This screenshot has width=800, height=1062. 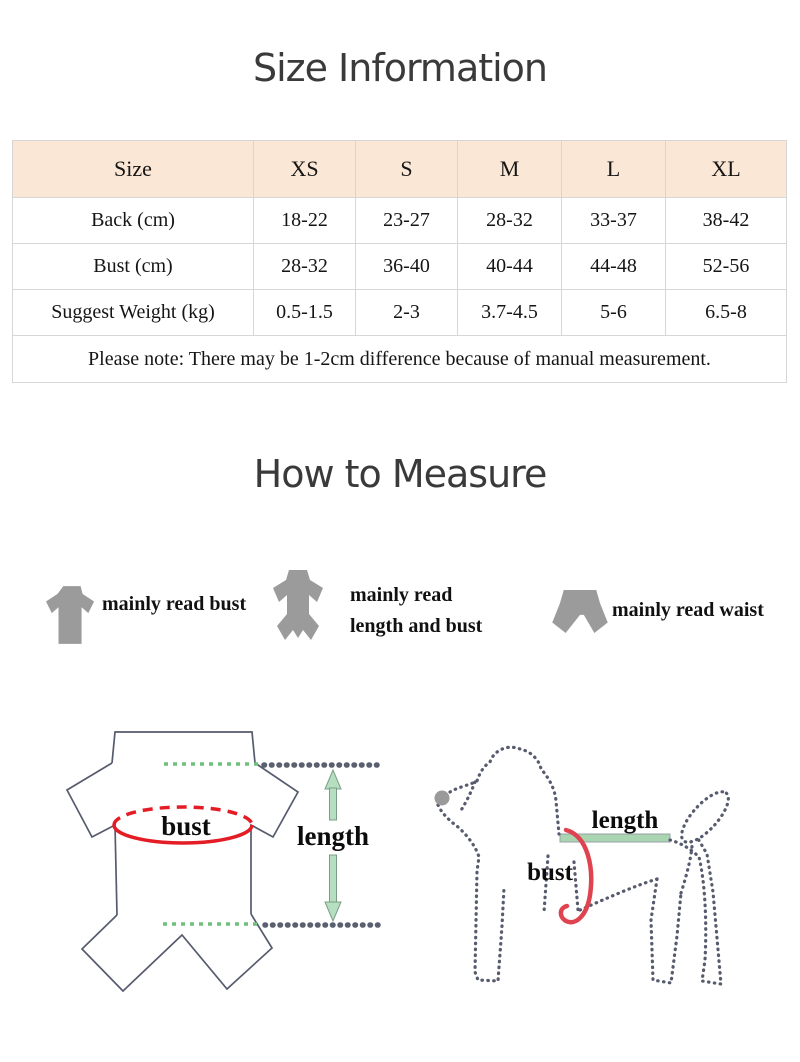 What do you see at coordinates (400, 474) in the screenshot?
I see `how-to-measure-title: How to Measure` at bounding box center [400, 474].